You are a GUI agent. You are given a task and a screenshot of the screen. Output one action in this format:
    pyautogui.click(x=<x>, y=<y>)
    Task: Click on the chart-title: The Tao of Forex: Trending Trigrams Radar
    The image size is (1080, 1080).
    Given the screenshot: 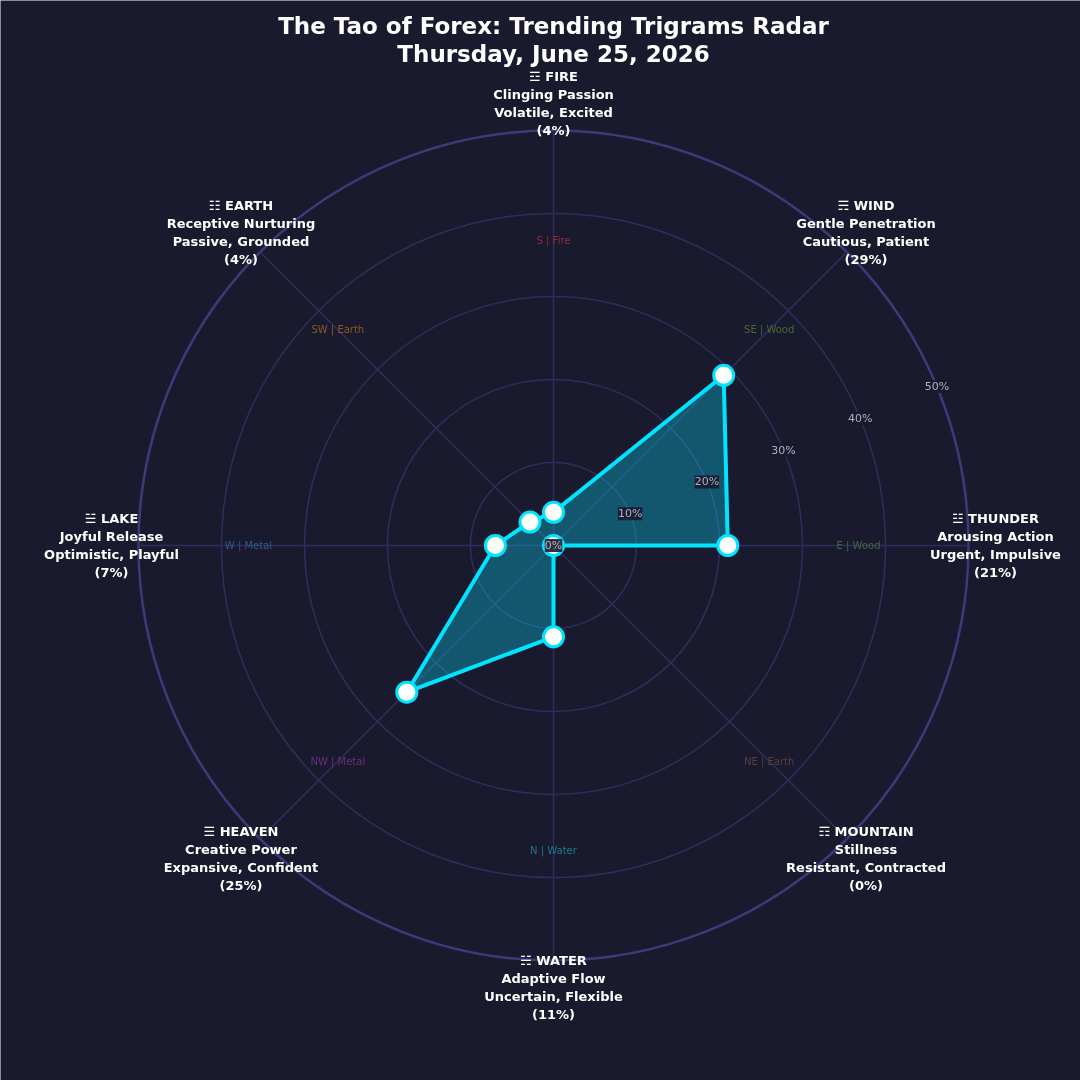 What is the action you would take?
    pyautogui.click(x=554, y=25)
    